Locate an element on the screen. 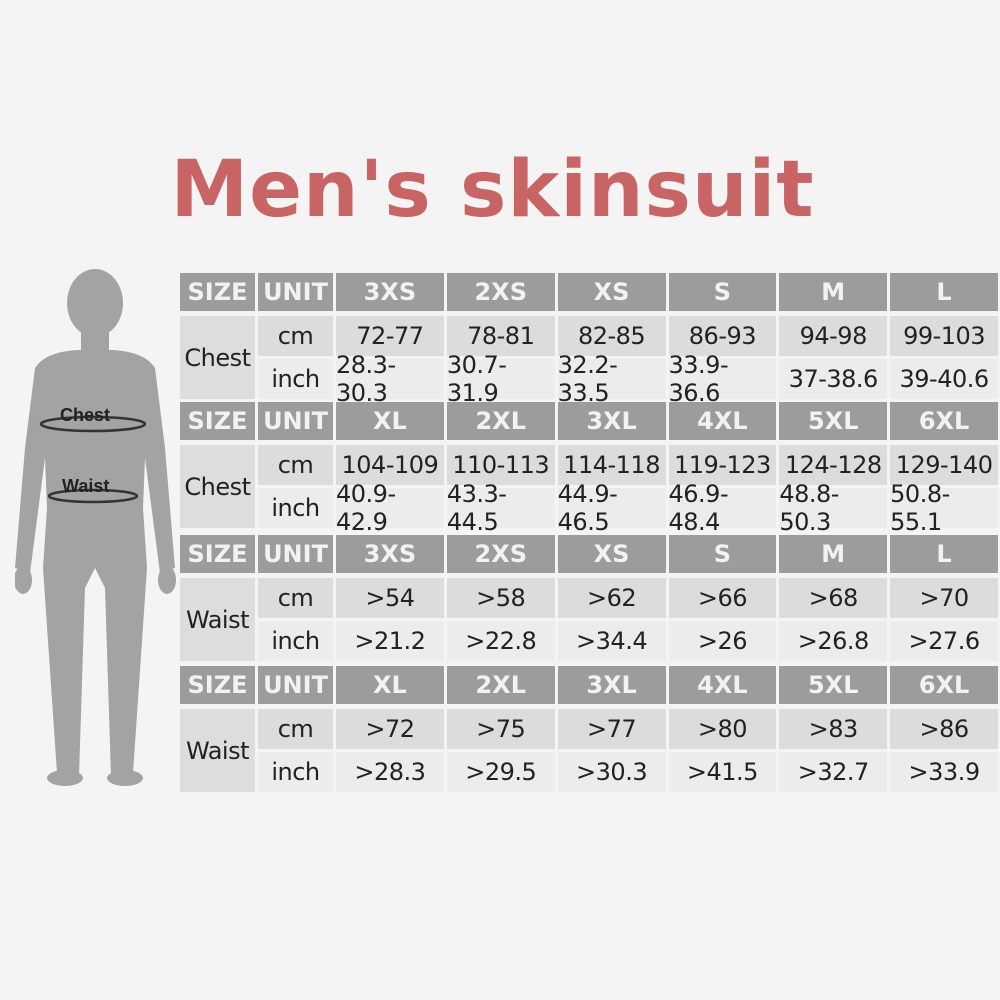 The height and width of the screenshot is (1000, 1000). value-cell: >33.9 is located at coordinates (944, 772).